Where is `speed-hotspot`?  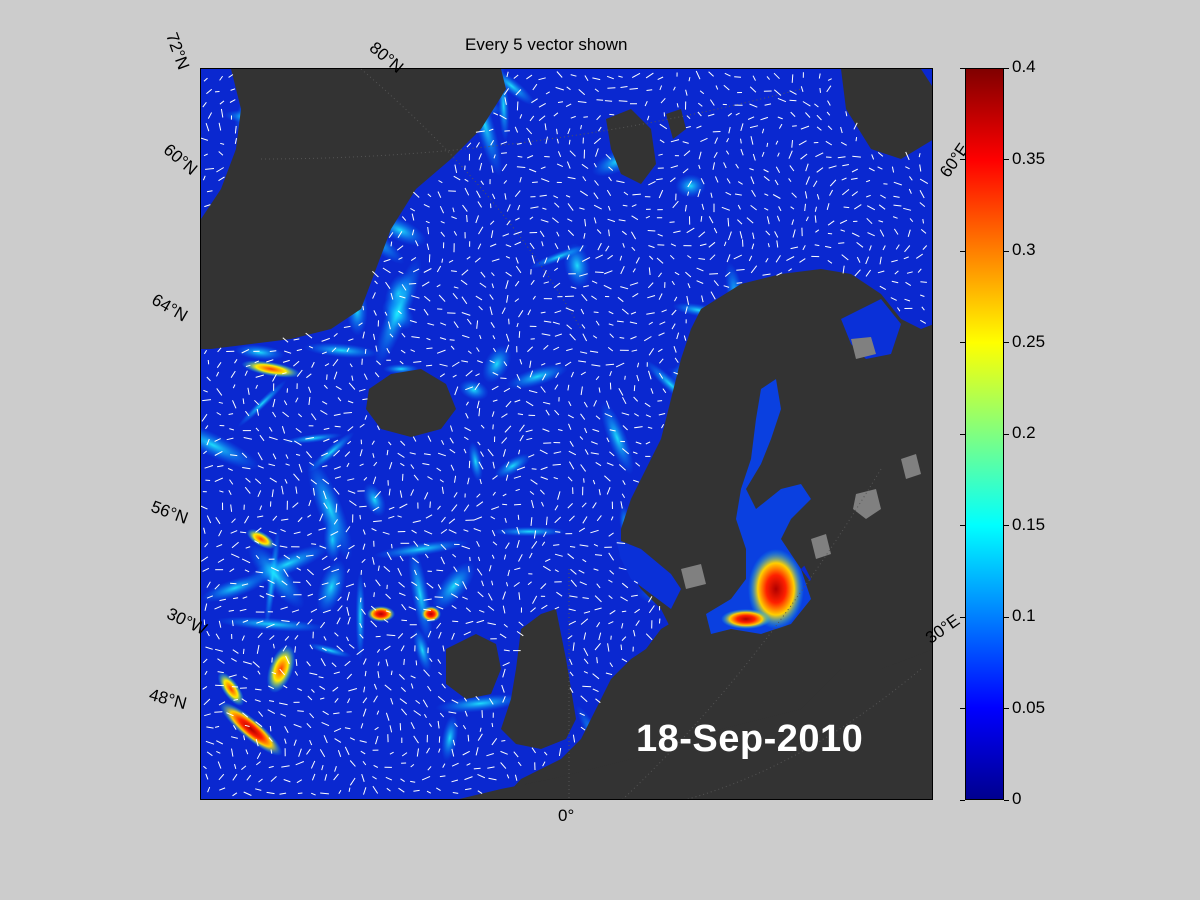 speed-hotspot is located at coordinates (251, 729).